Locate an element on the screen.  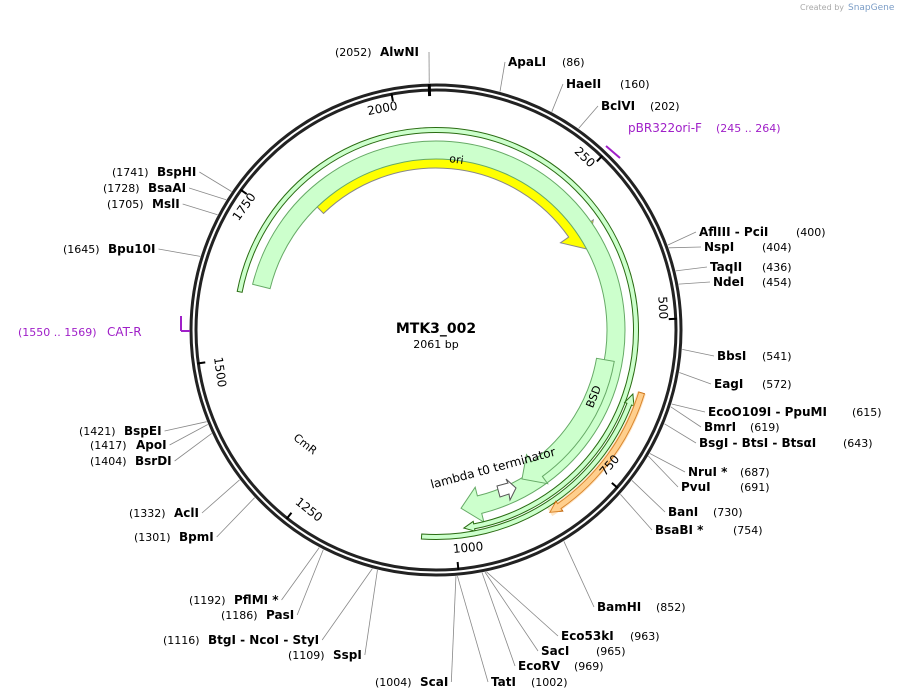
site-position: (852) is located at coordinates (671, 607).